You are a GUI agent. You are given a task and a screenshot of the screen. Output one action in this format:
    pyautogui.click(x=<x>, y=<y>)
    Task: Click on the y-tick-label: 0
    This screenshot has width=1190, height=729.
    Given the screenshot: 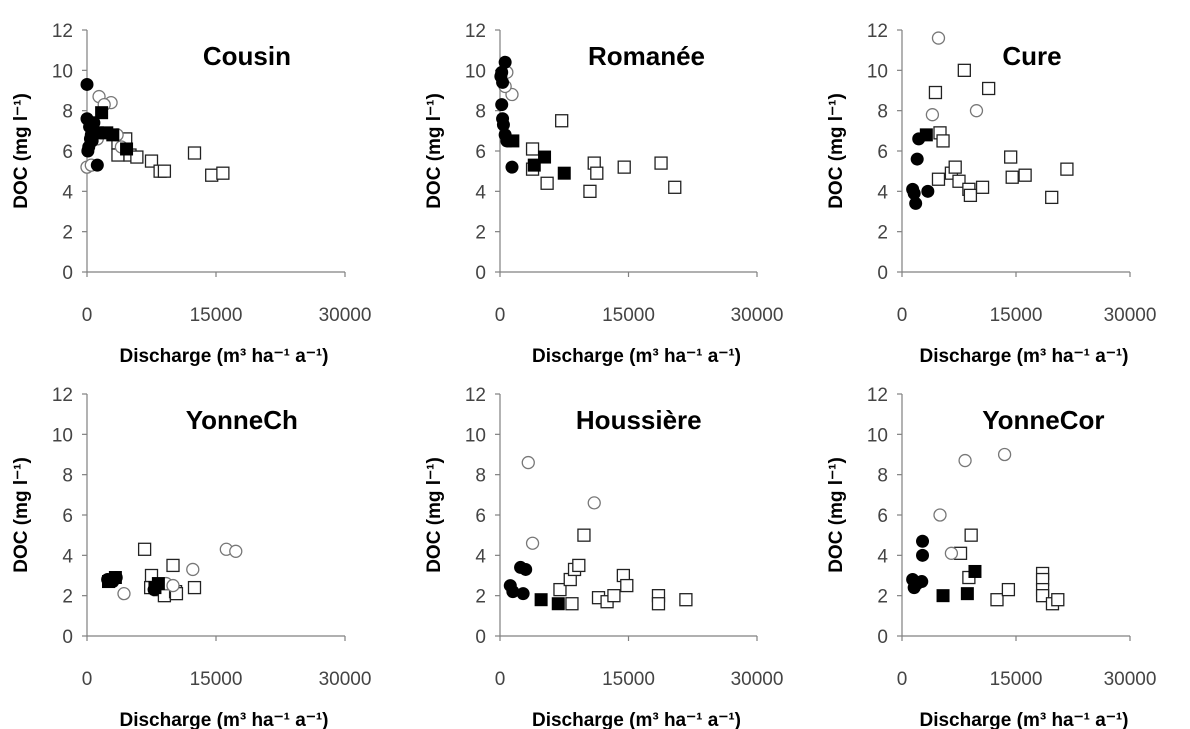 What is the action you would take?
    pyautogui.click(x=882, y=273)
    